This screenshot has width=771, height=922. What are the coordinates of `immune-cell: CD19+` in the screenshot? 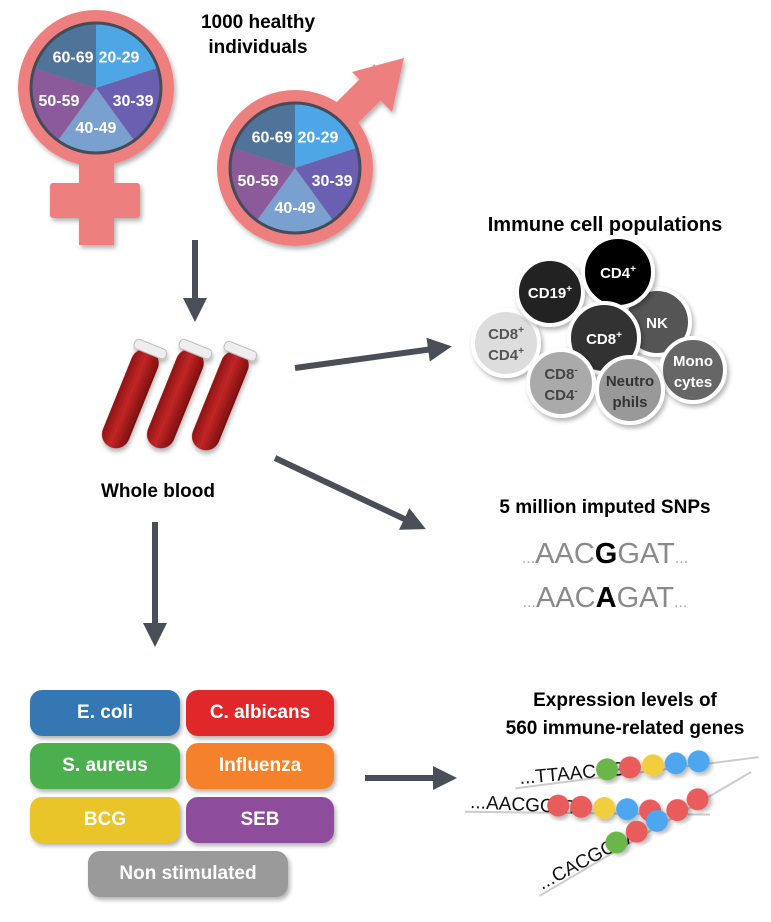 It's located at (550, 292).